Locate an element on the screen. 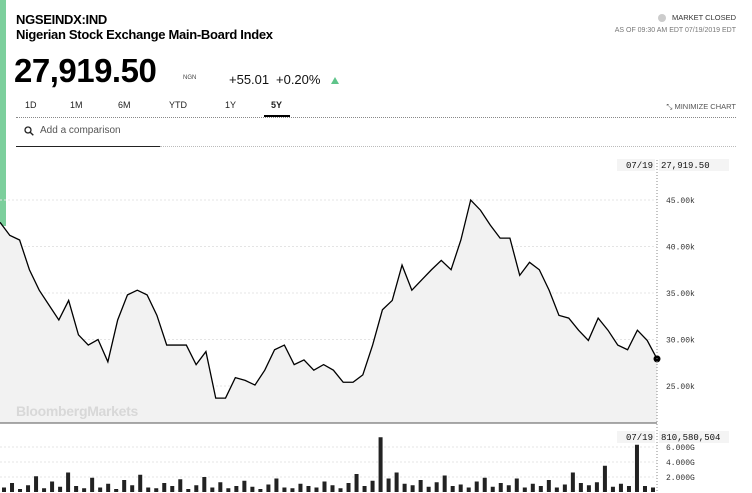 This screenshot has height=493, width=752. price-tooltip-value-box is located at coordinates (694, 165).